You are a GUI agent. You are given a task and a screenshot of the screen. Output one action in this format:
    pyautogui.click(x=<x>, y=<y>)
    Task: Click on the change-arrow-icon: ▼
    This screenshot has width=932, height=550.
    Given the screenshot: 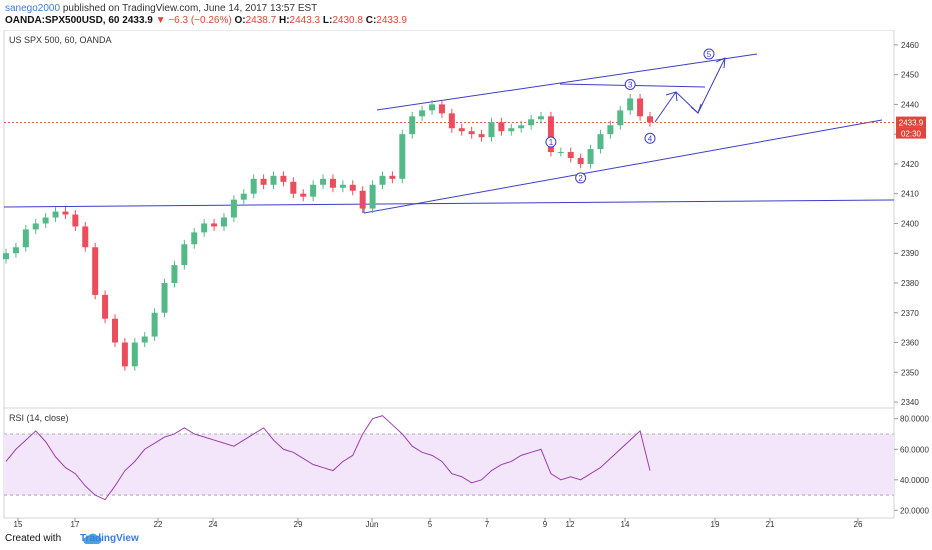 What is the action you would take?
    pyautogui.click(x=160, y=20)
    